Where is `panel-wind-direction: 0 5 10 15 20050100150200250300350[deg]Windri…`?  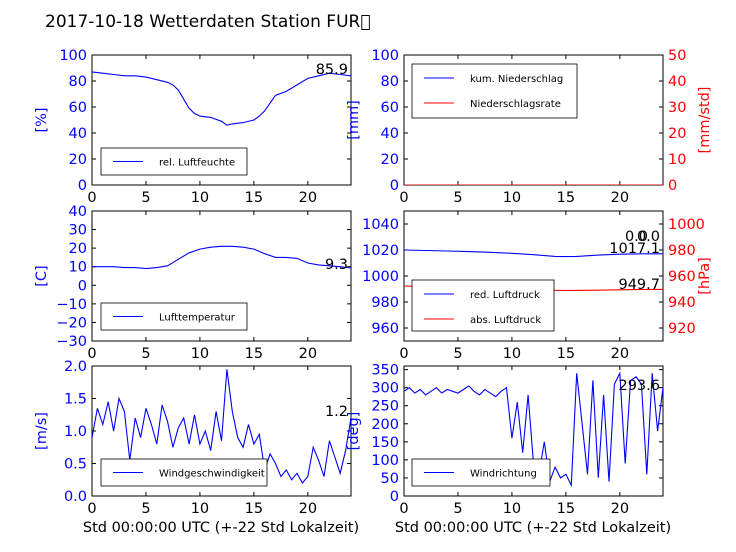
panel-wind-direction: 0 5 10 15 20050100150200250300350[deg]Windri… is located at coordinates (505, 440).